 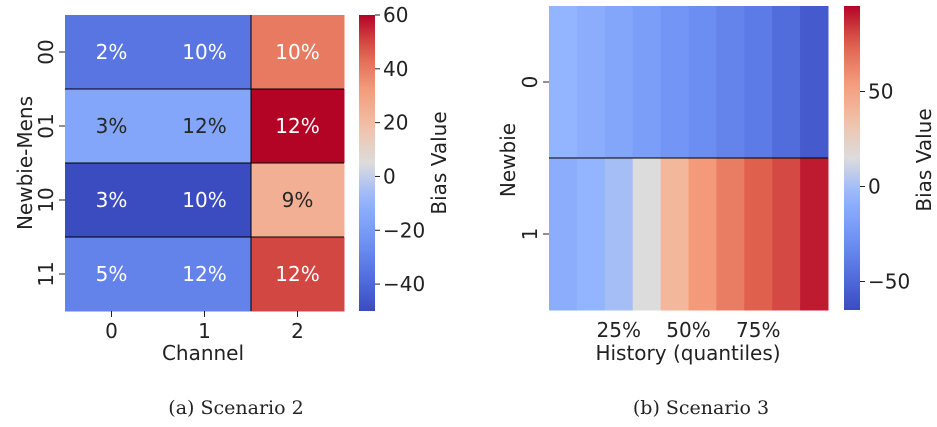 I want to click on heatmap-a-cell-label-r1-c0: 3%, so click(x=112, y=126).